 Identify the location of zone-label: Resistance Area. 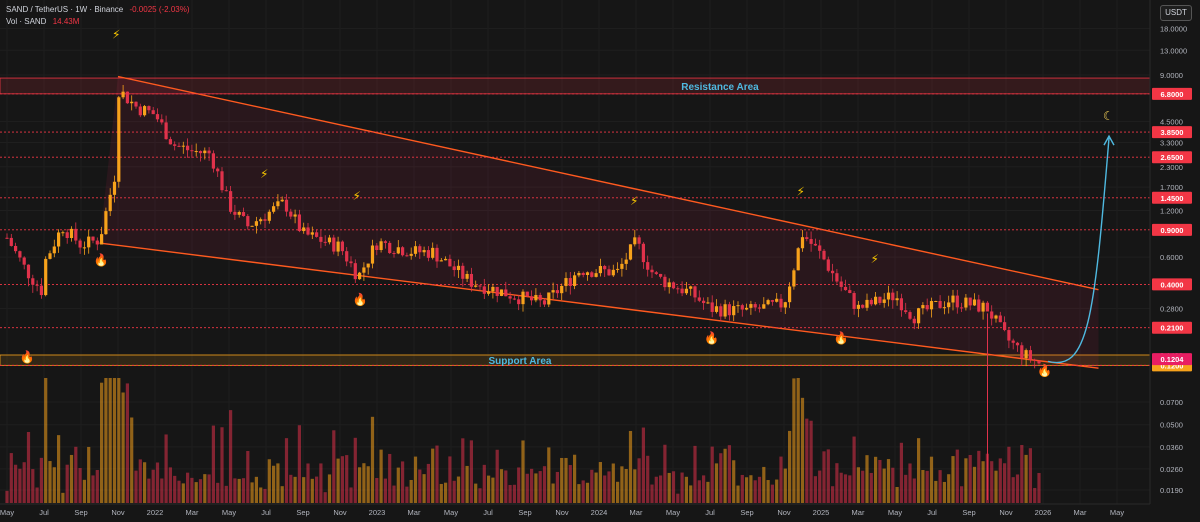
(720, 87).